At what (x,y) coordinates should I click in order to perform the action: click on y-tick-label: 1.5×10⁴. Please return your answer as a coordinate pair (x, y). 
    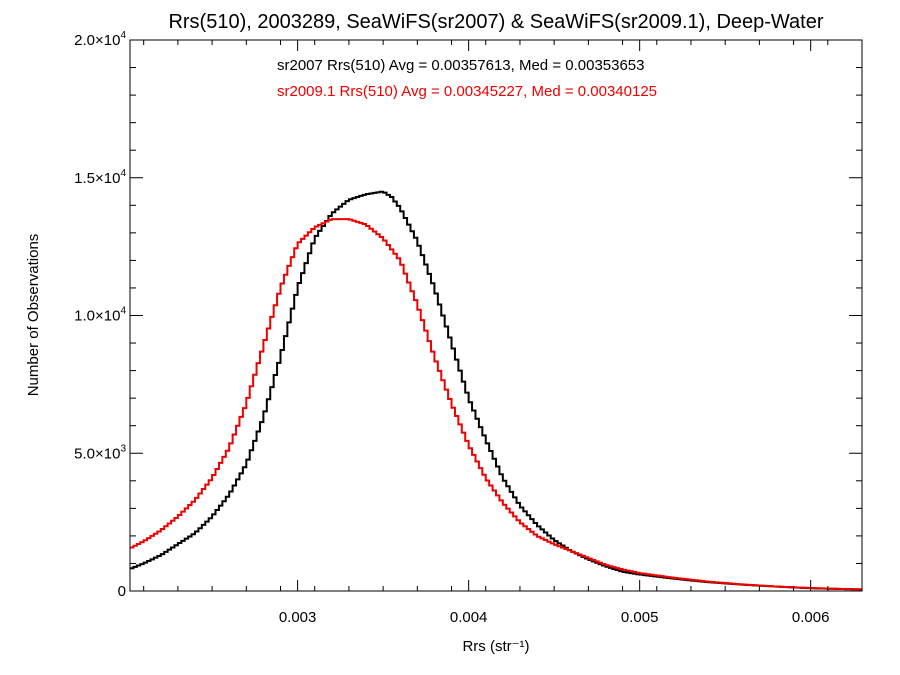
    Looking at the image, I should click on (100, 177).